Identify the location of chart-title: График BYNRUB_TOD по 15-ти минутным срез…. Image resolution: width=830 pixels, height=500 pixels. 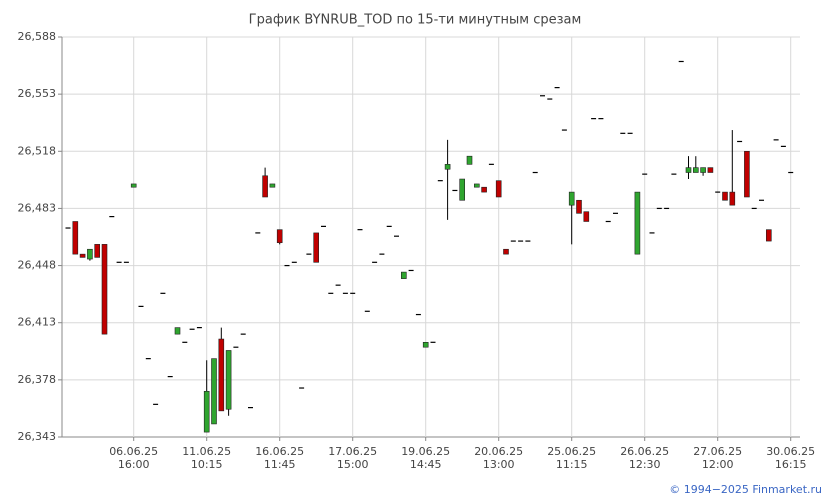
(415, 20).